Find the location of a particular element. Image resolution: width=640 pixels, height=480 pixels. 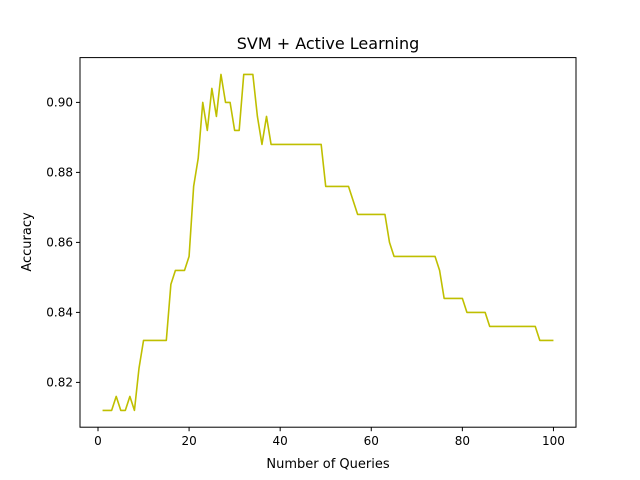

y-axis: 0.82 0.84 0.86 0.88 0.90 is located at coordinates (63, 242).